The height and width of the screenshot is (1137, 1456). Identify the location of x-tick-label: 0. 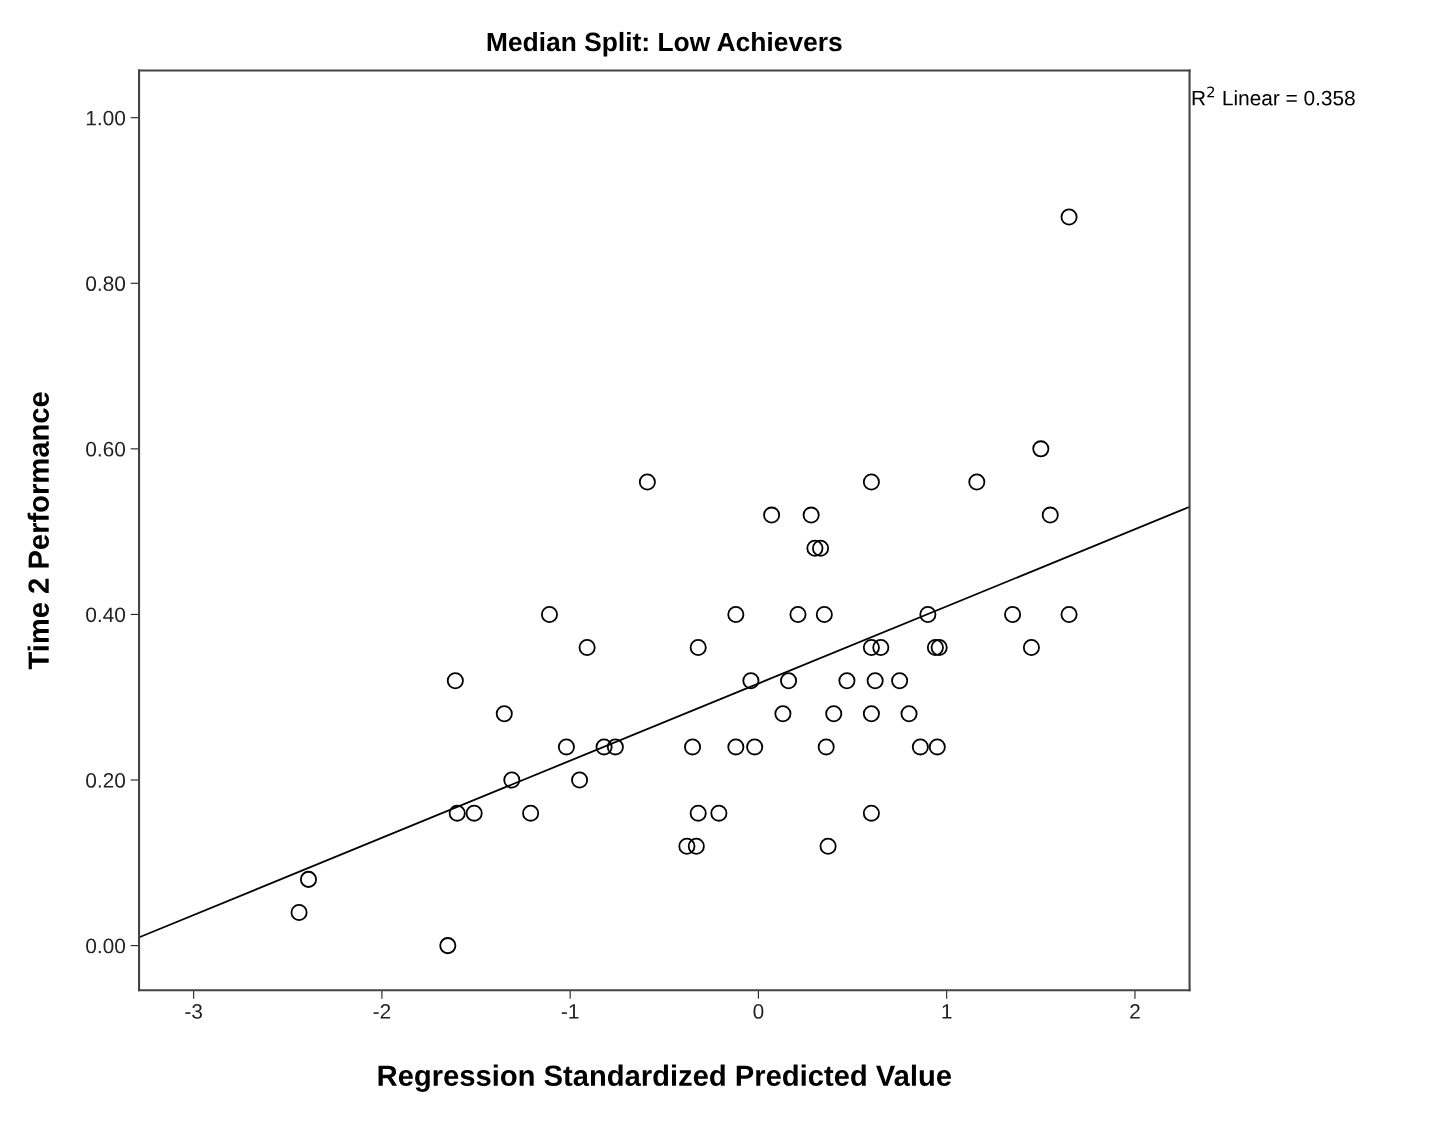
(758, 1011).